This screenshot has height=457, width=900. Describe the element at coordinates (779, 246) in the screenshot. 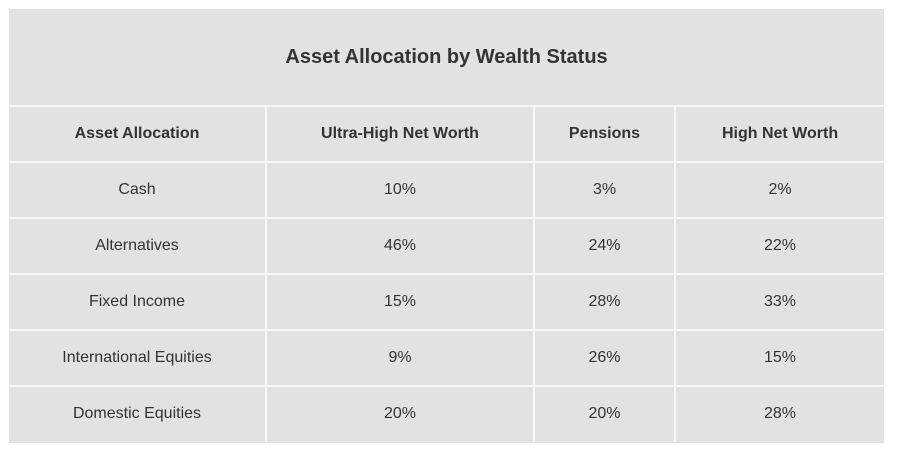

I see `cell-high-net-worth: 22%` at that location.